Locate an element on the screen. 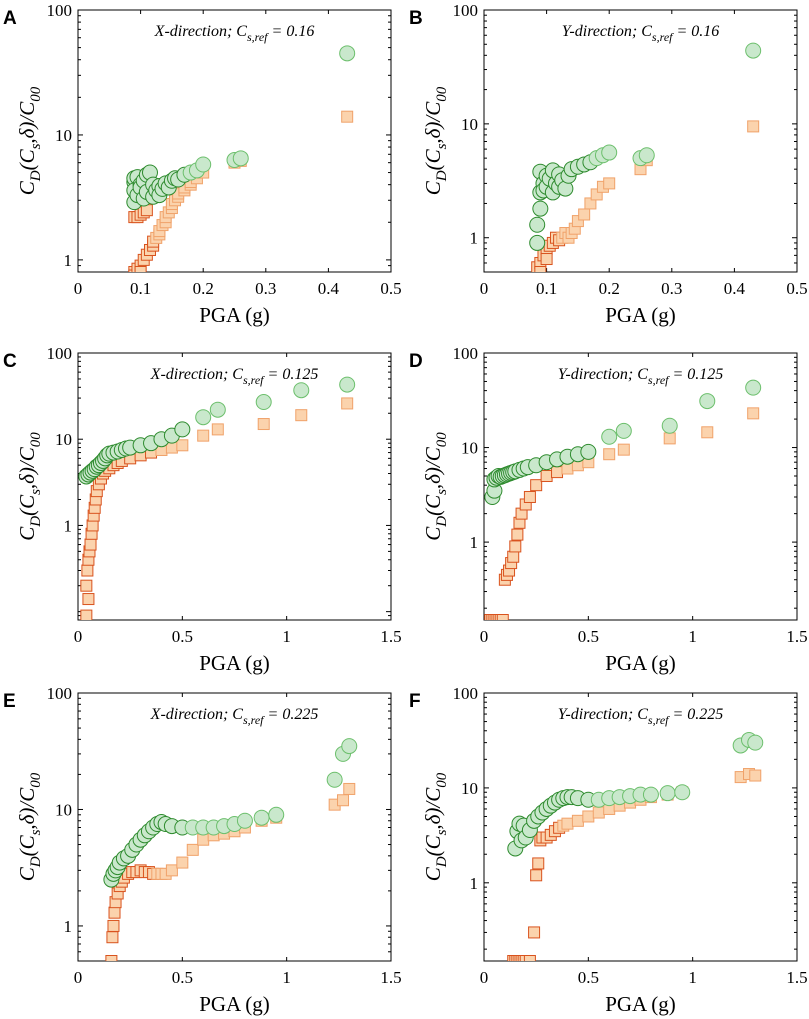 Image resolution: width=809 pixels, height=1019 pixels. x-tick-label: 0.2 is located at coordinates (203, 288).